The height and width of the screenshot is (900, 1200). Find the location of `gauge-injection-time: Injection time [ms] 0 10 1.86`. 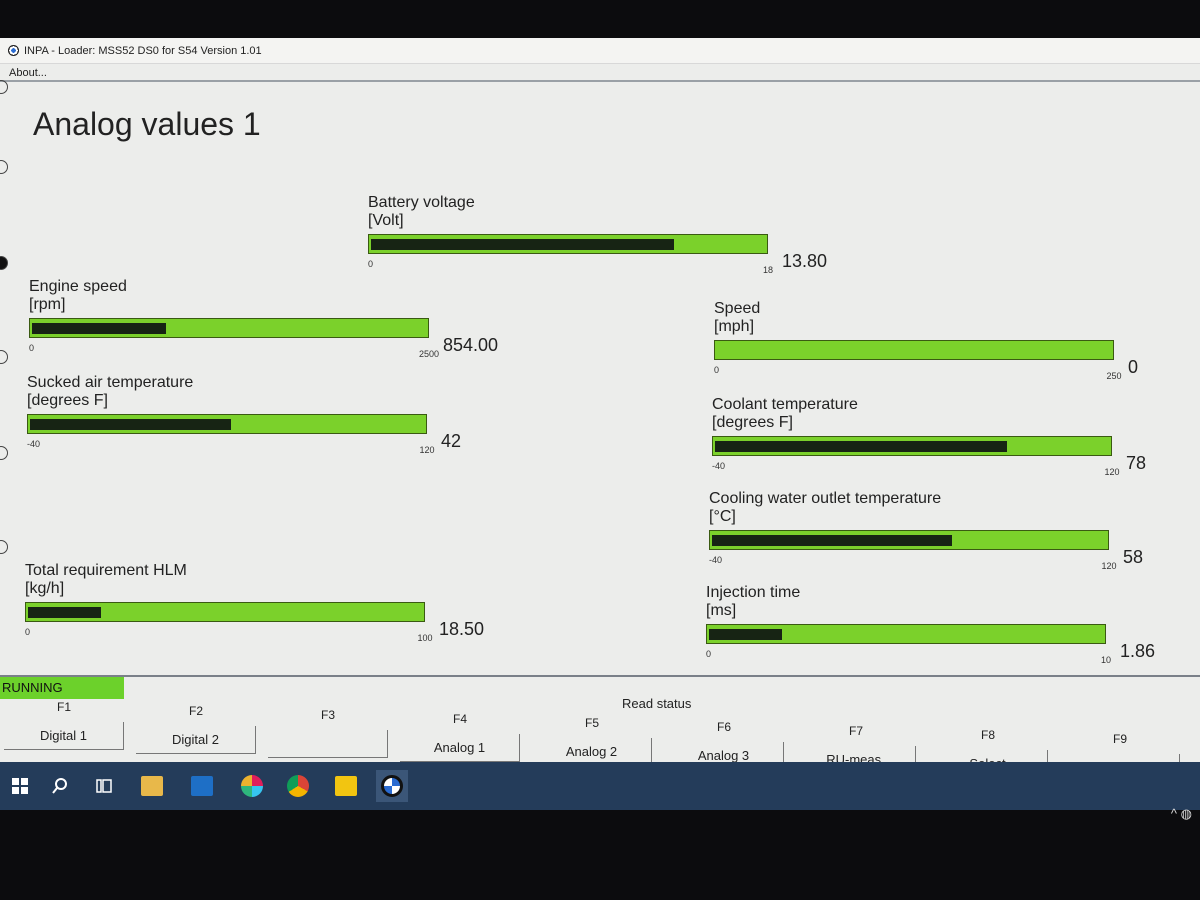

gauge-injection-time: Injection time [ms] 0 10 1.86 is located at coordinates (941, 629).